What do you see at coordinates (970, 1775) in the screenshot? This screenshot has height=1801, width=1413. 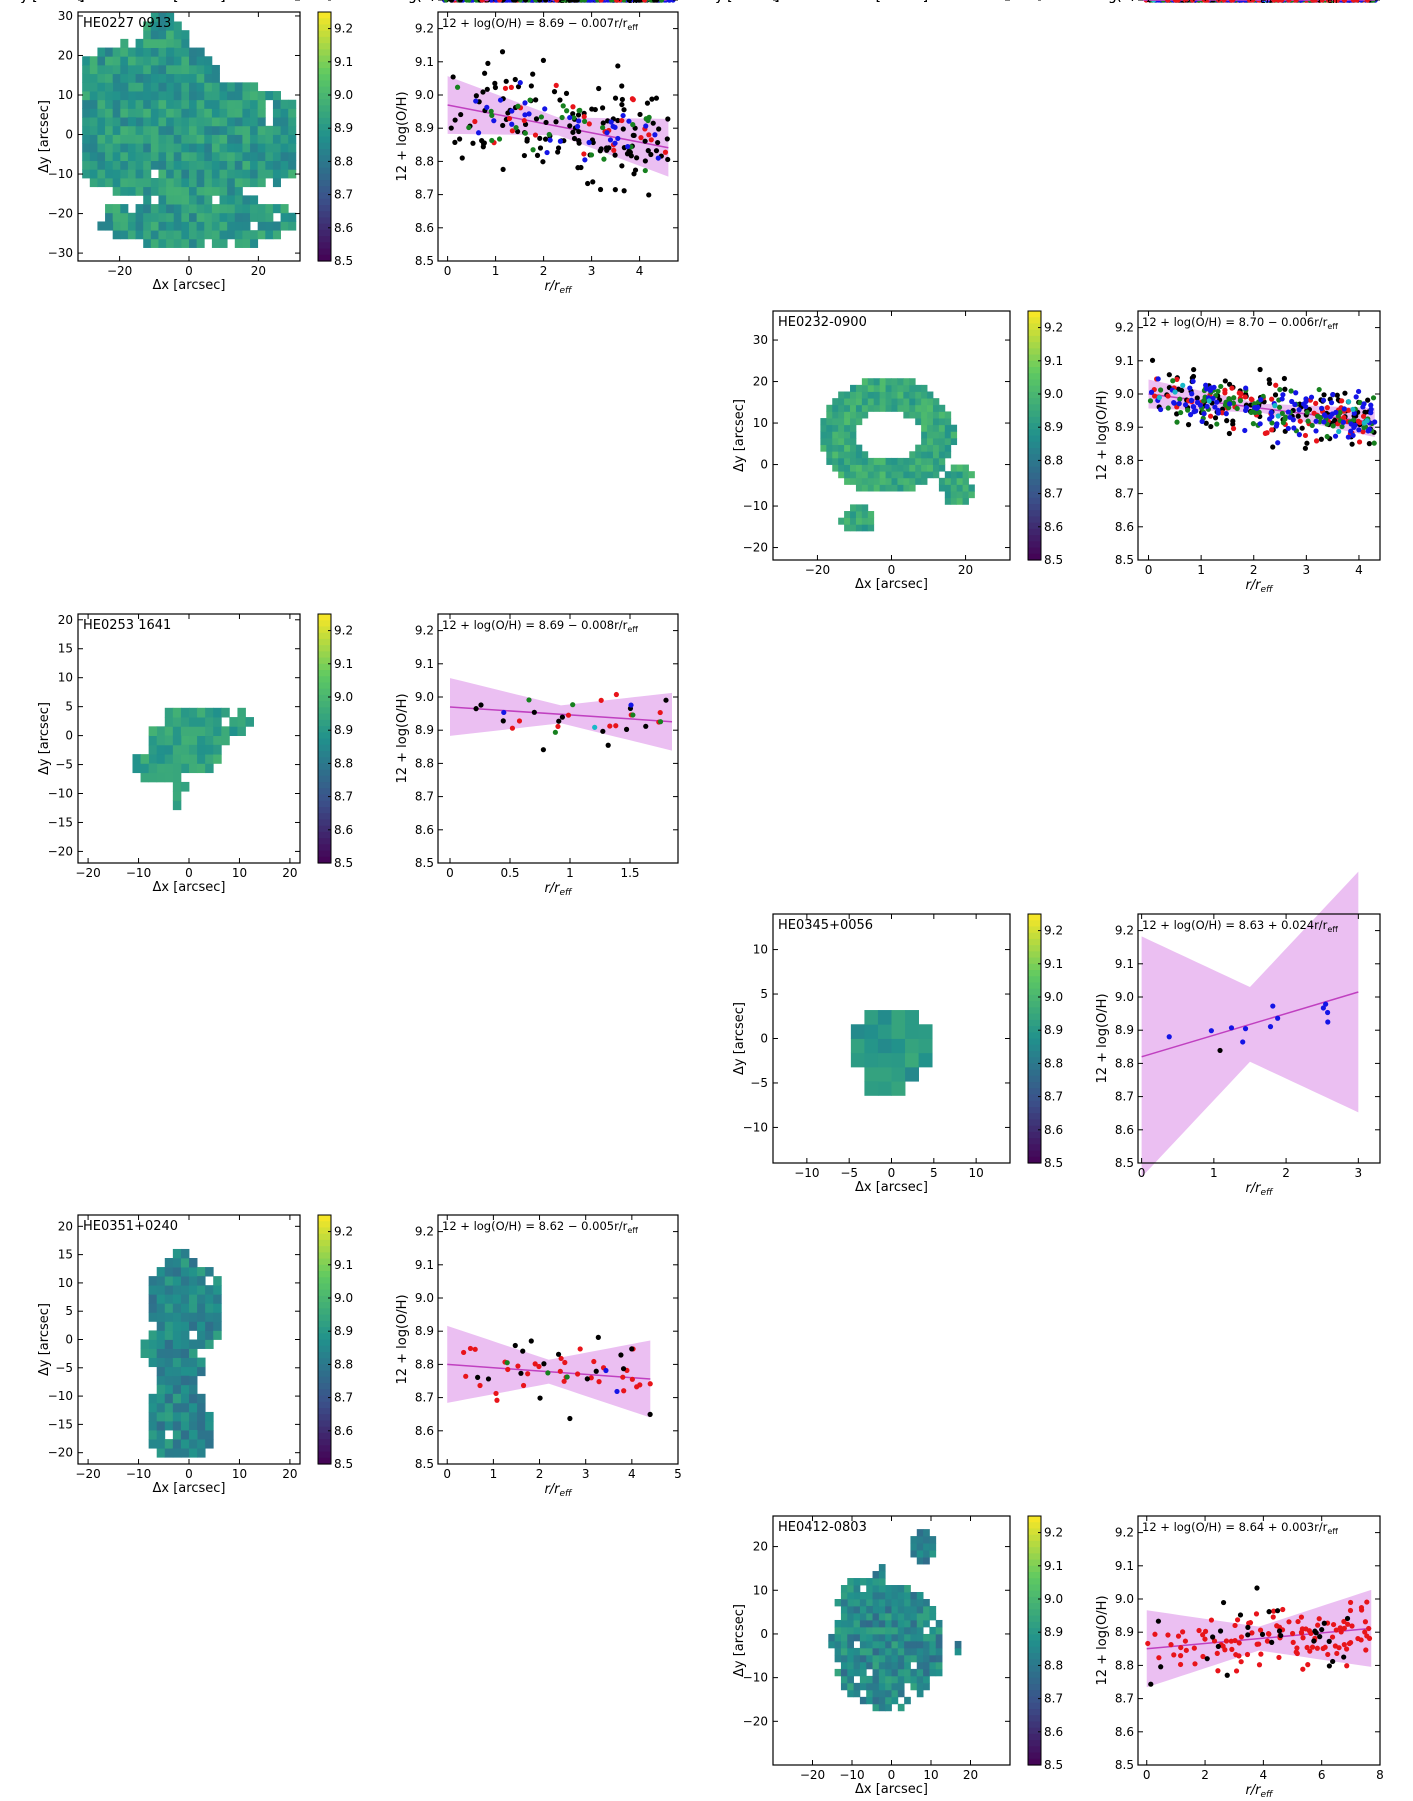 I see `x-tick-label: 20` at bounding box center [970, 1775].